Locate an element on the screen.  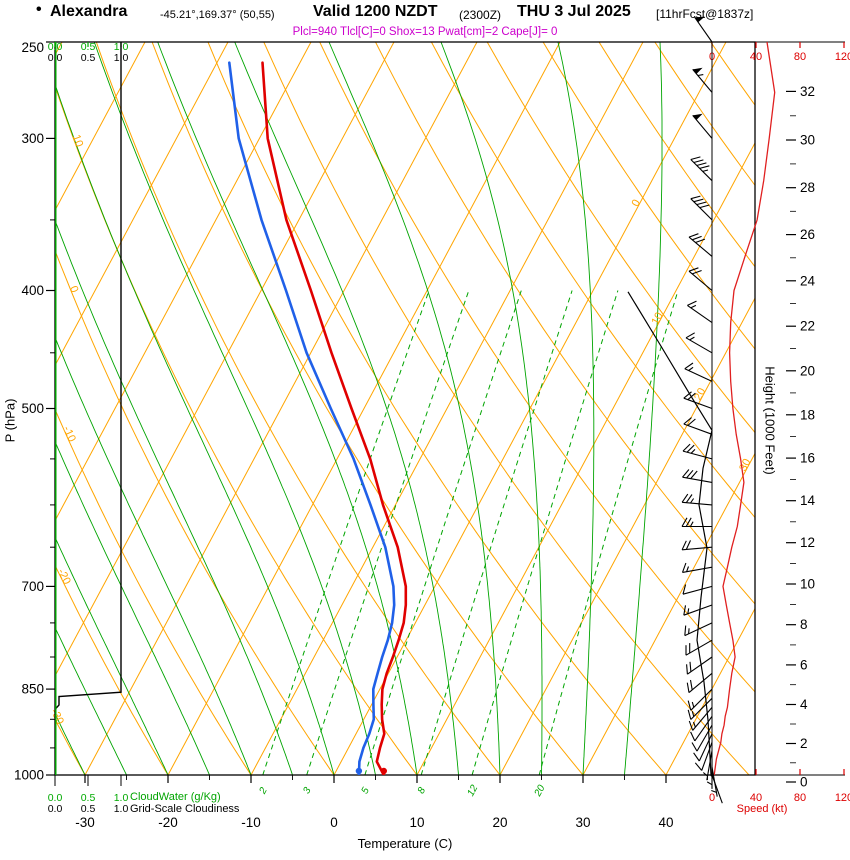
svg-text: 400 is located at coordinates (32, 290).